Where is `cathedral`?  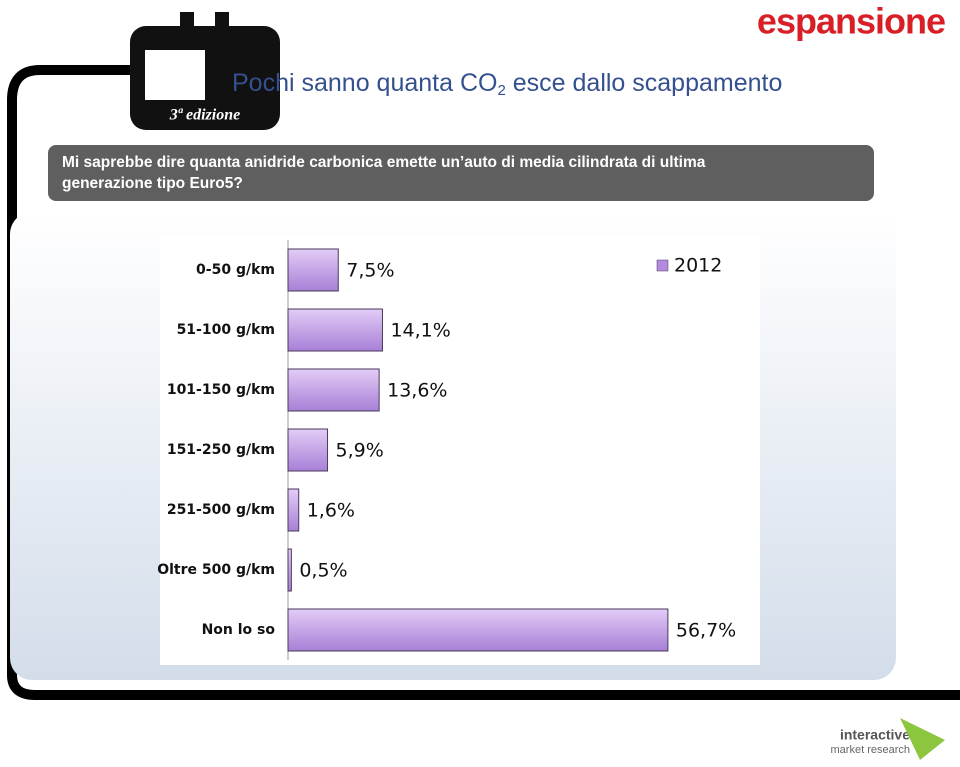
cathedral is located at coordinates (175, 75).